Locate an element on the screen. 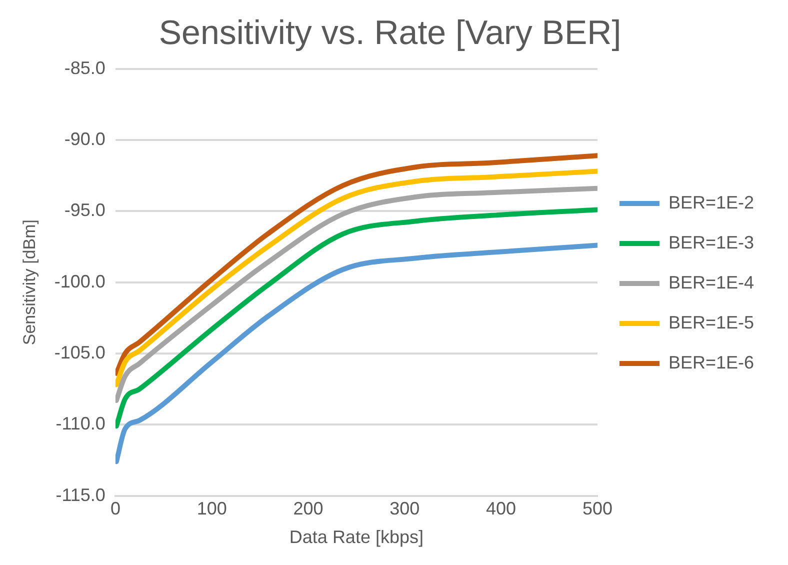 The width and height of the screenshot is (788, 565). legend-label: BER=1E-5 is located at coordinates (711, 322).